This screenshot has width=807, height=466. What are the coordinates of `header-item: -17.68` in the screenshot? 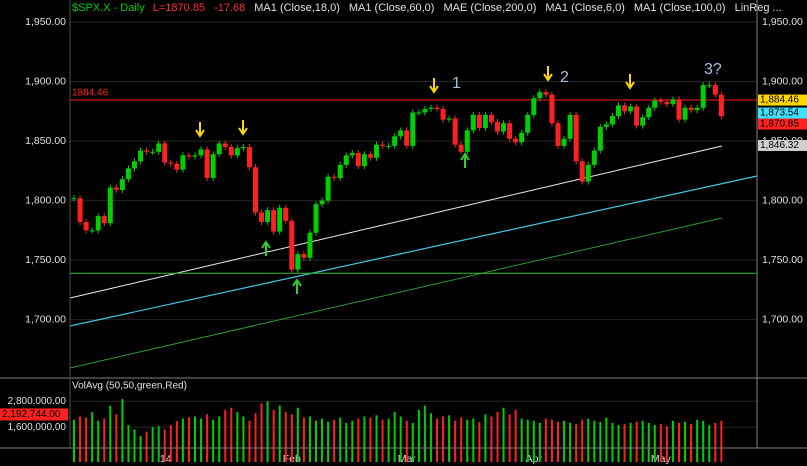 It's located at (229, 8).